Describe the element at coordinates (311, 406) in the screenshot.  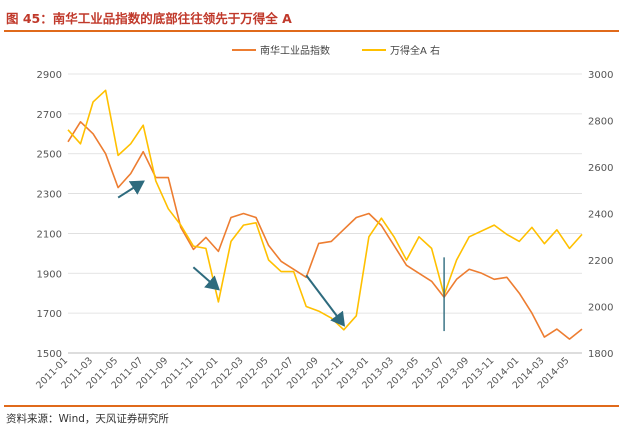
I see `footer-rule` at that location.